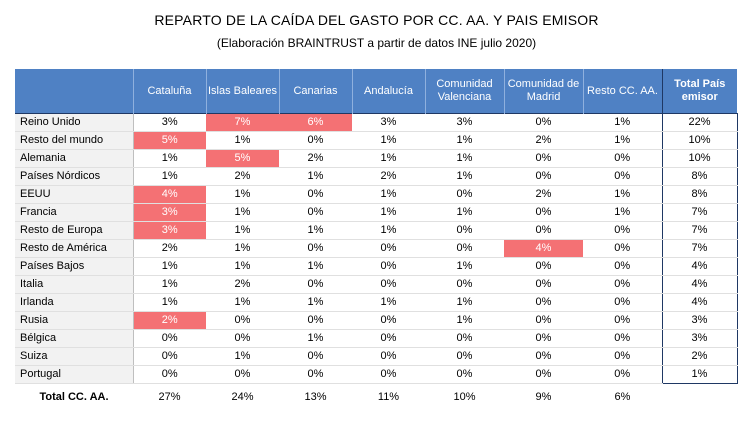 The width and height of the screenshot is (753, 430). Describe the element at coordinates (376, 248) in the screenshot. I see `table-row: Resto de América 2% 1% 0% 0% 0% 4% 0% 7%` at that location.